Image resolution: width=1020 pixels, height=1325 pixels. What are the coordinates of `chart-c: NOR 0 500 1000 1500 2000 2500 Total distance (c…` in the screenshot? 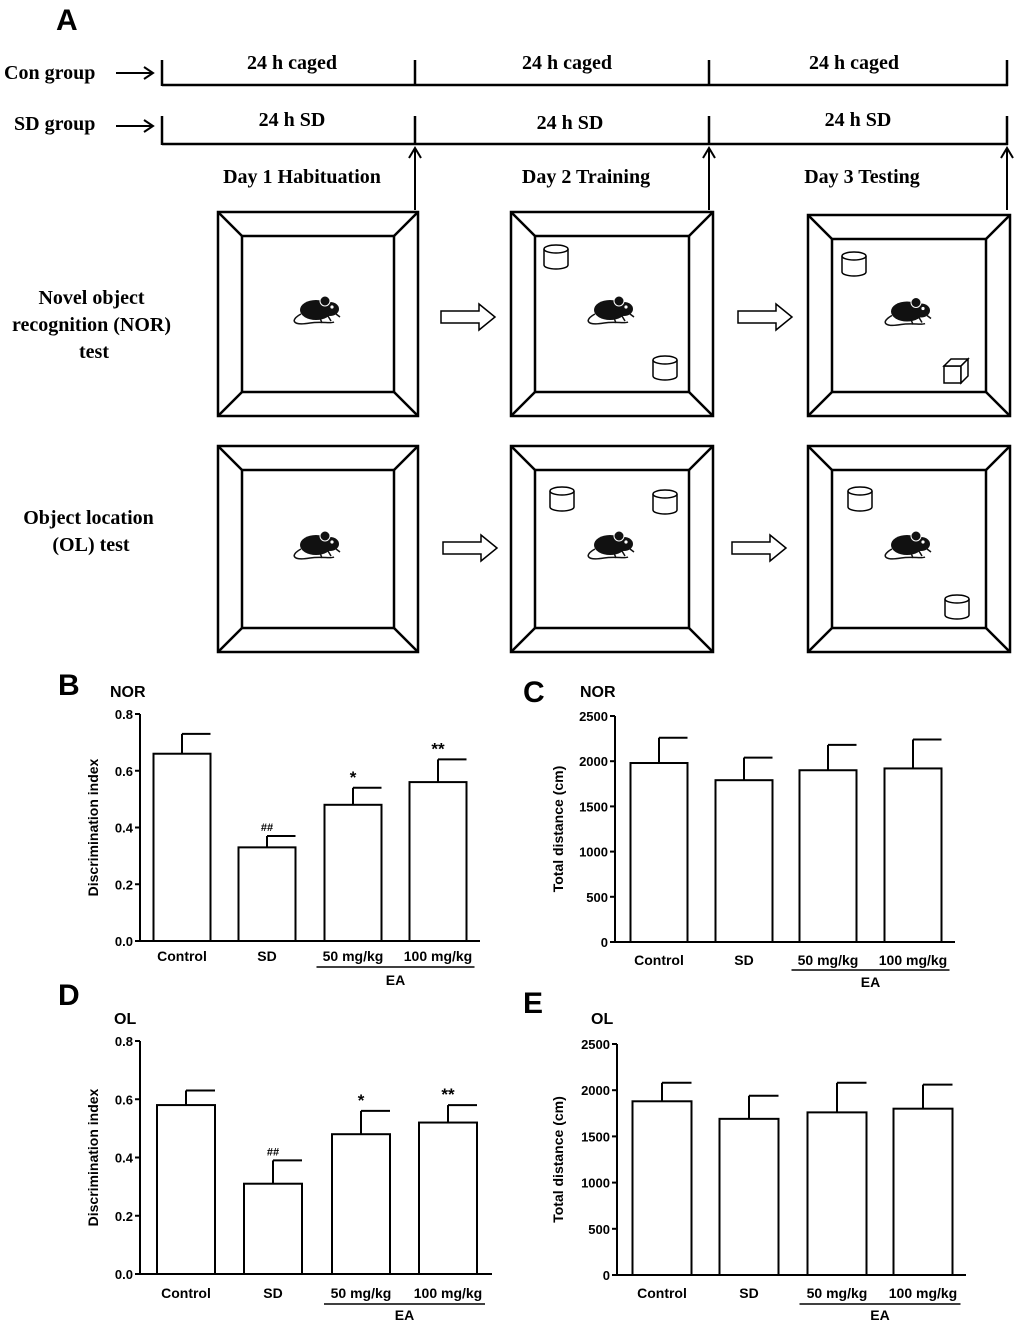 It's located at (752, 837).